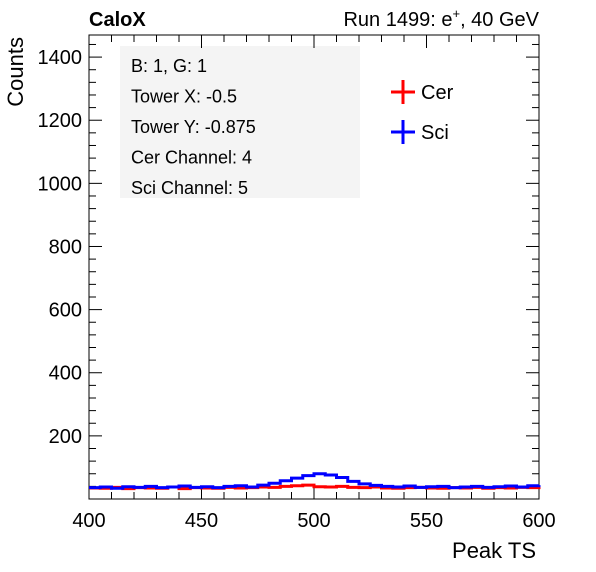 The width and height of the screenshot is (596, 572). I want to click on x-tick-label: 550, so click(426, 521).